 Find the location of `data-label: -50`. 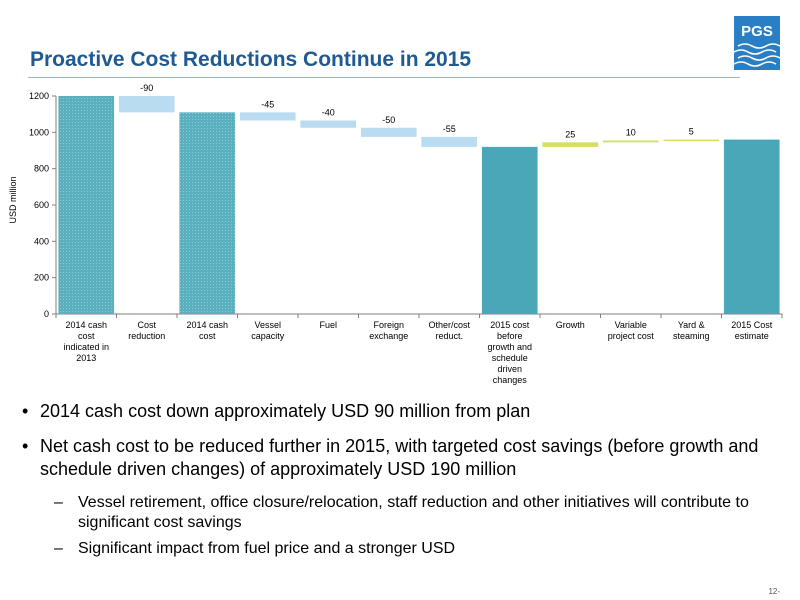

data-label: -50 is located at coordinates (388, 120).